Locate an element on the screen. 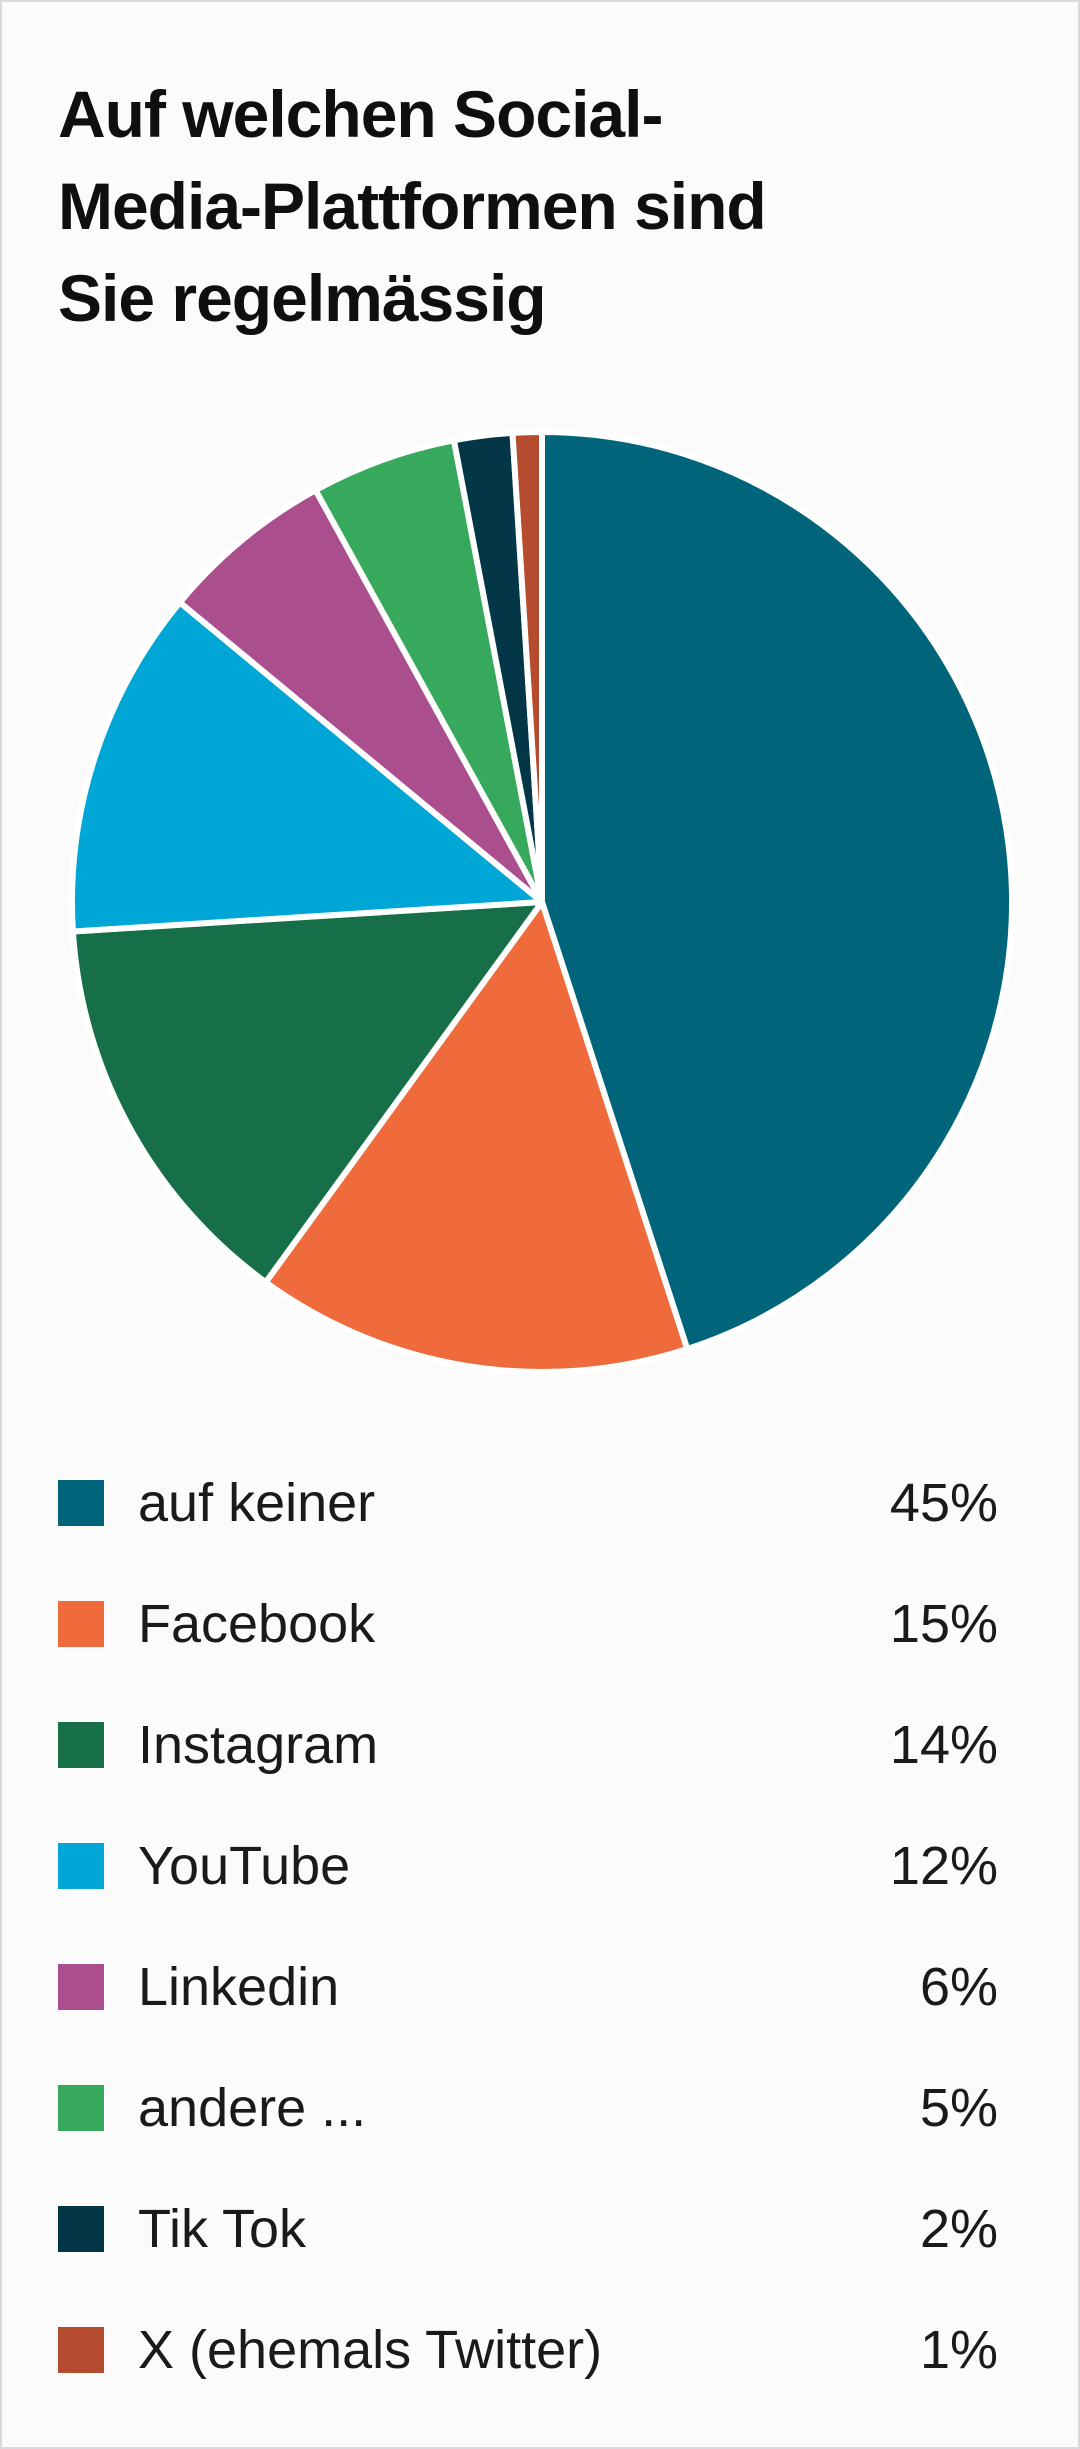 The width and height of the screenshot is (1080, 2449). title-line: Media-Plattformen sind is located at coordinates (412, 206).